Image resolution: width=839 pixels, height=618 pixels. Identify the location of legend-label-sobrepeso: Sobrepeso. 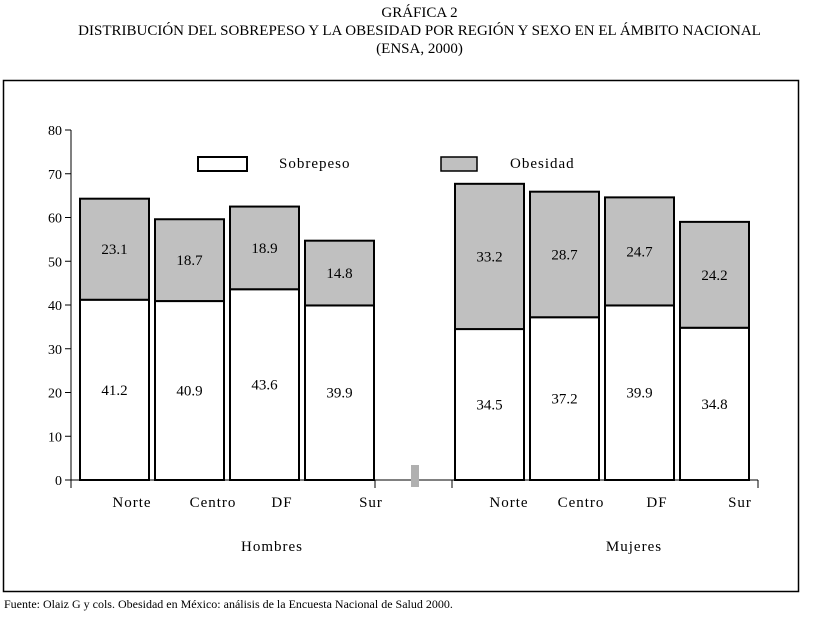
(315, 164).